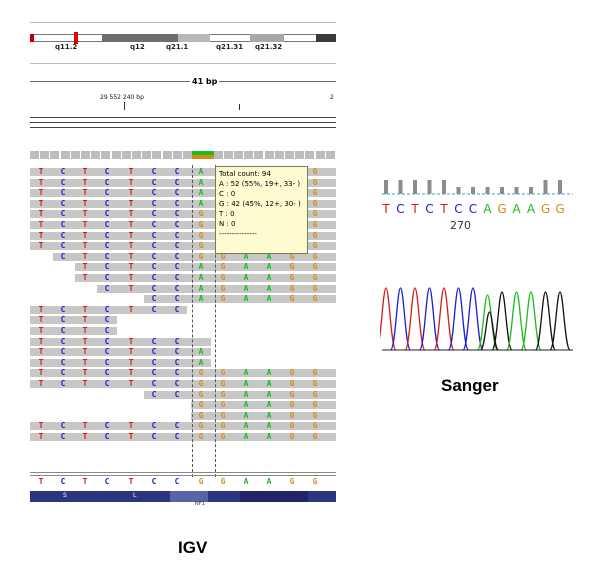  I want to click on gene-exon-dark, so click(274, 496).